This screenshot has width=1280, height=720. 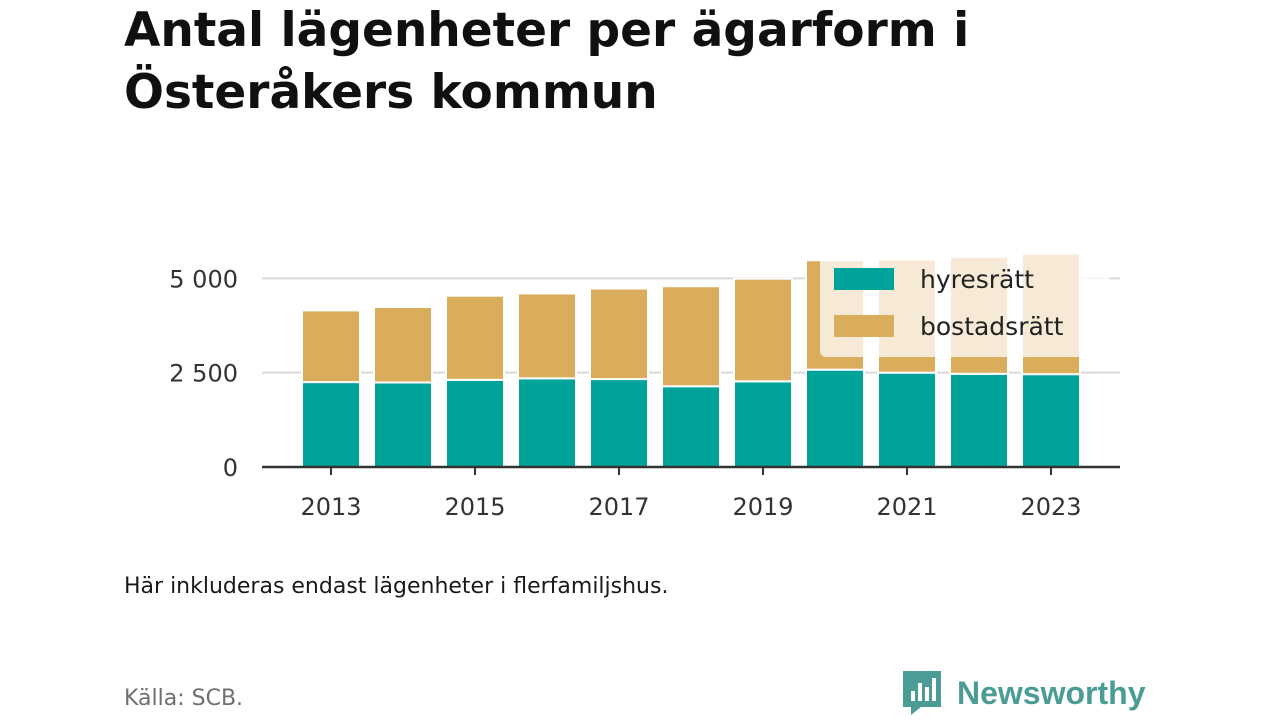 I want to click on x-tick-label: 2019, so click(x=762, y=507).